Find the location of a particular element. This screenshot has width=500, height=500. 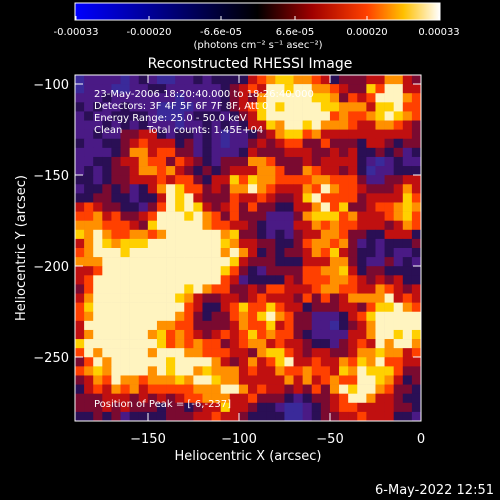

y-tick-label: −100 is located at coordinates (51, 85).